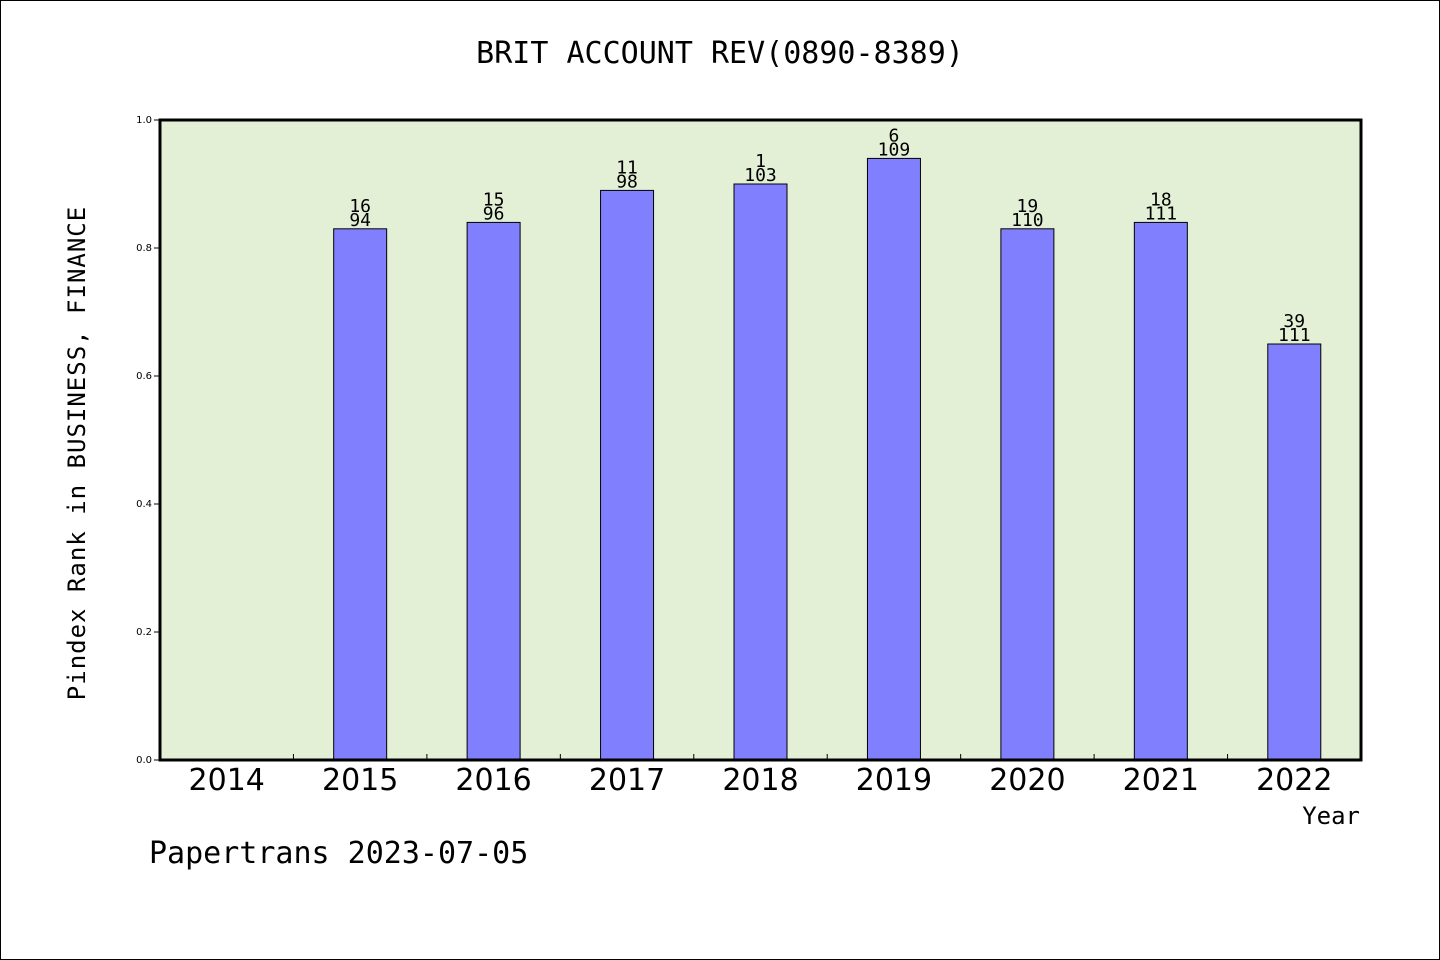 This screenshot has height=960, width=1440. Describe the element at coordinates (627, 167) in the screenshot. I see `bar-rank-label: 11` at that location.